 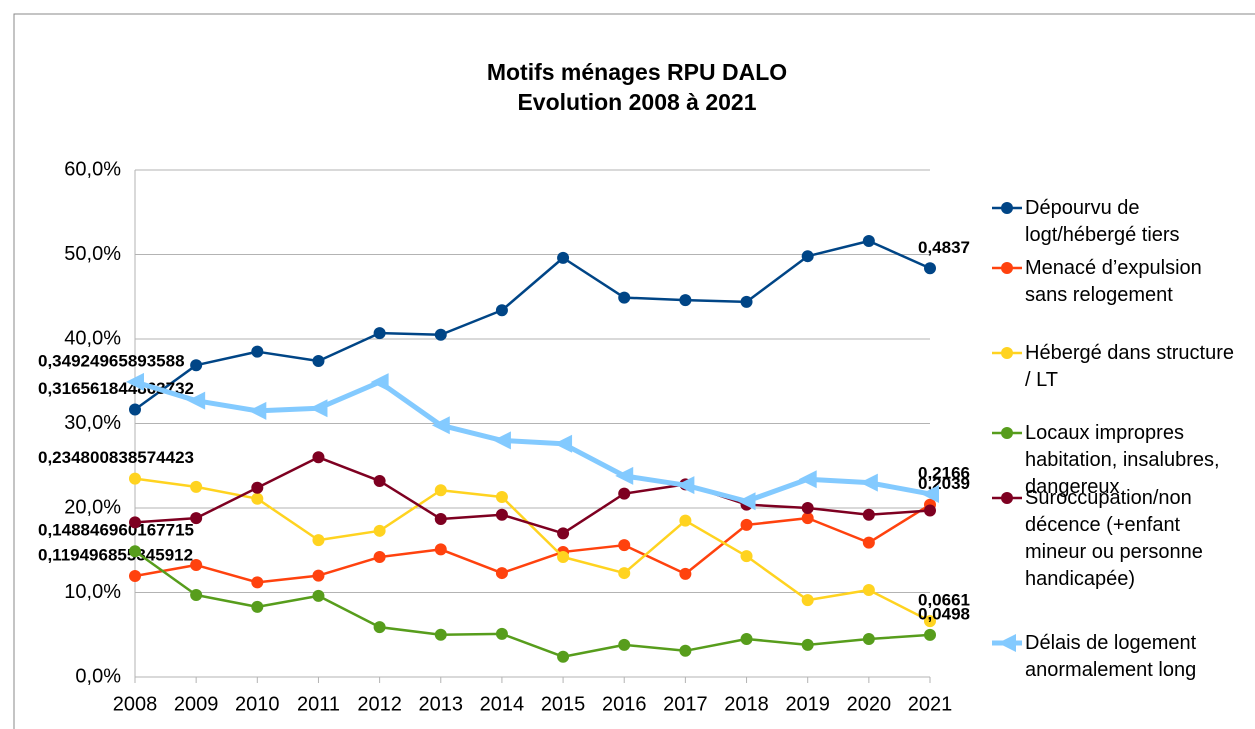 I want to click on data-label: 0,234800838574423, so click(x=116, y=457).